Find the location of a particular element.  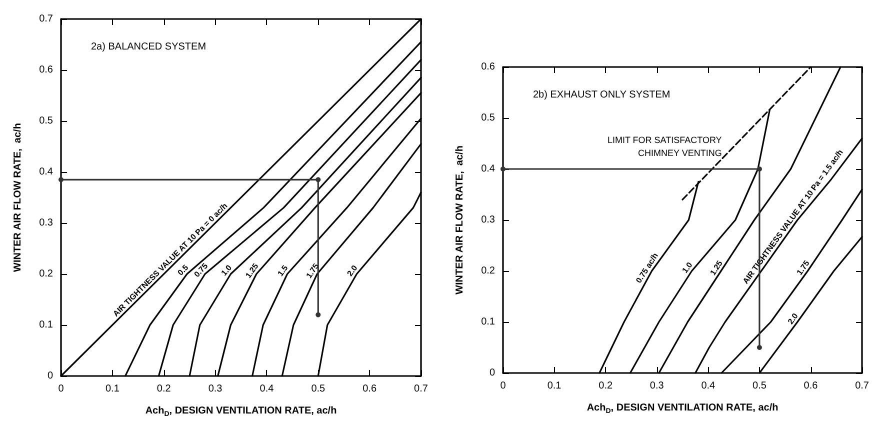

text: 0.5 is located at coordinates (183, 270).